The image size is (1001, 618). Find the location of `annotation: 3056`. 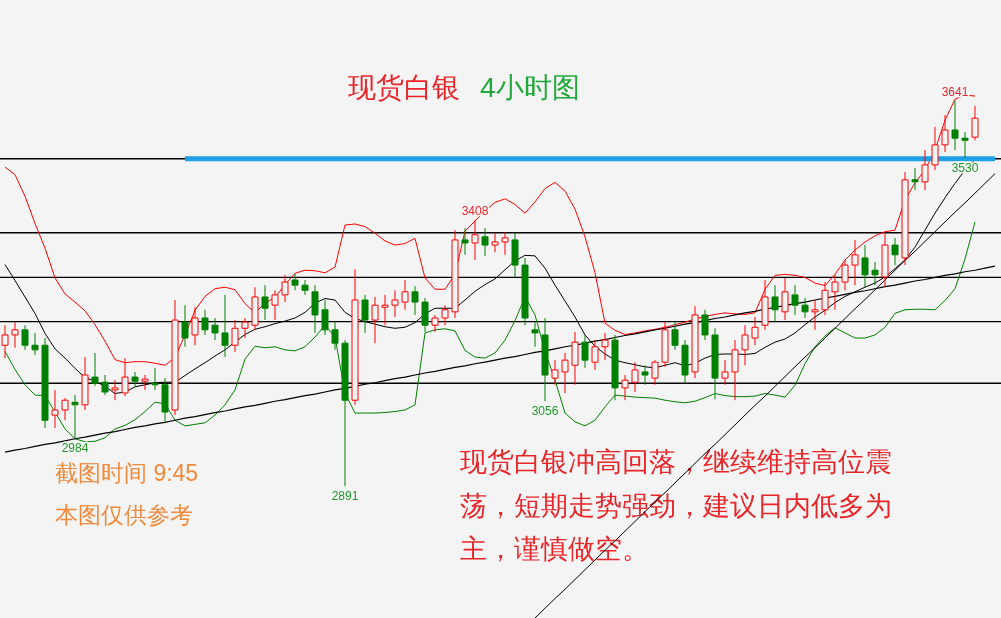

annotation: 3056 is located at coordinates (545, 411).